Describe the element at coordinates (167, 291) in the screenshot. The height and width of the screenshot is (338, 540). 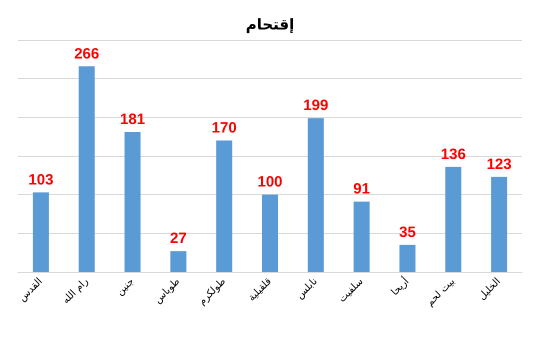
I see `x-tick-label: طوباس` at that location.